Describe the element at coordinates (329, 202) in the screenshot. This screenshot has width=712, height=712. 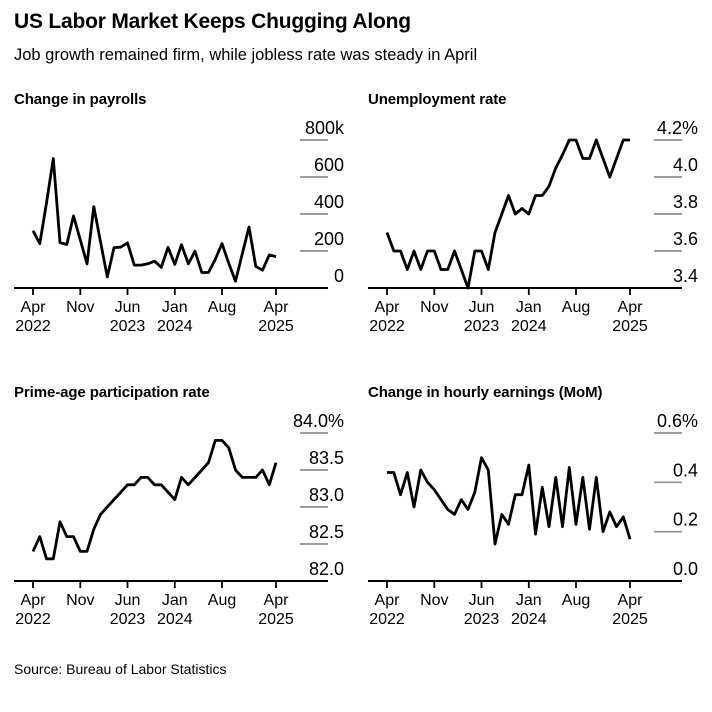
I see `y-tick-label: 400` at that location.